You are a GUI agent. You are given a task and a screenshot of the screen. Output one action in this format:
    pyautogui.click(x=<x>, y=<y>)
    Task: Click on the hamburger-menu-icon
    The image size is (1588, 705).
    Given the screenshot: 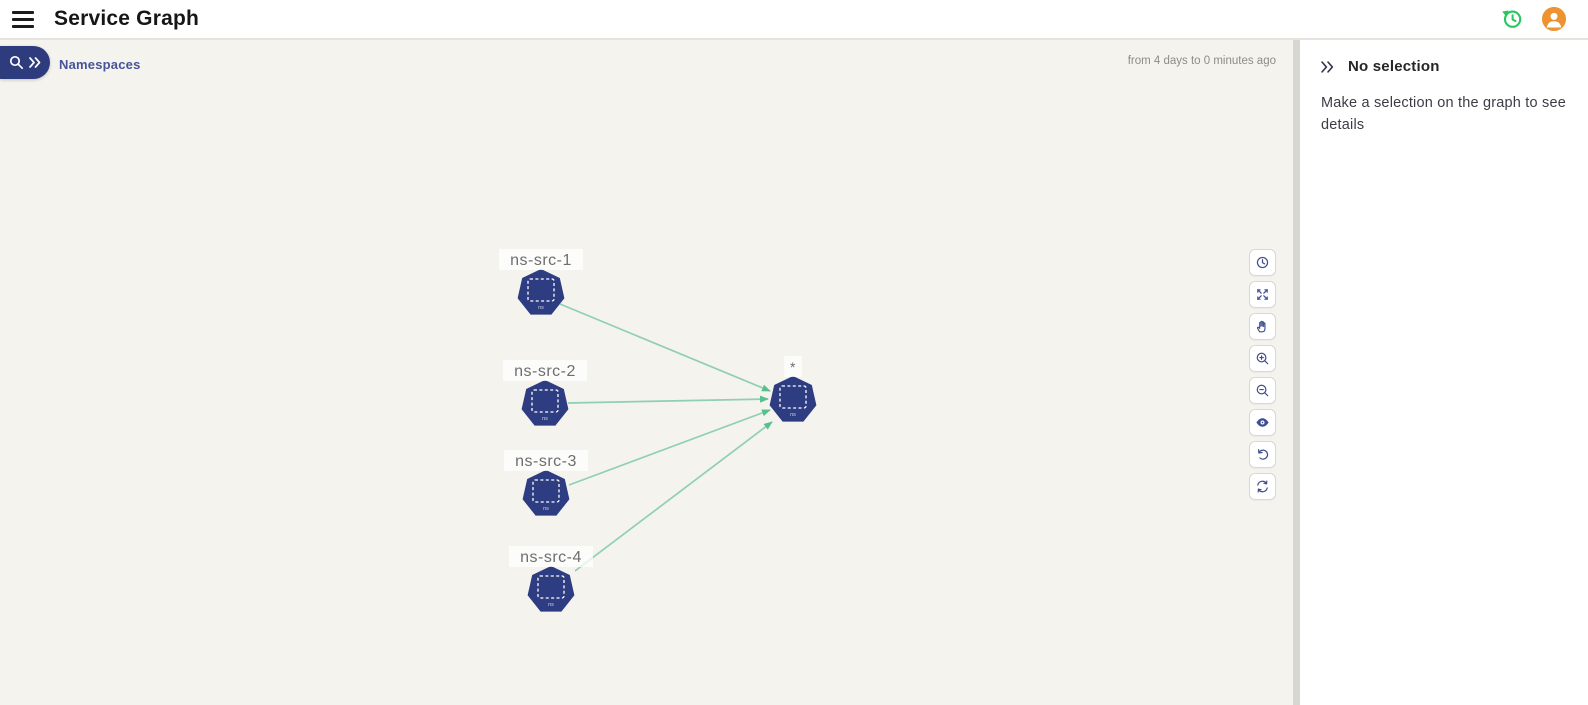 What is the action you would take?
    pyautogui.click(x=25, y=19)
    